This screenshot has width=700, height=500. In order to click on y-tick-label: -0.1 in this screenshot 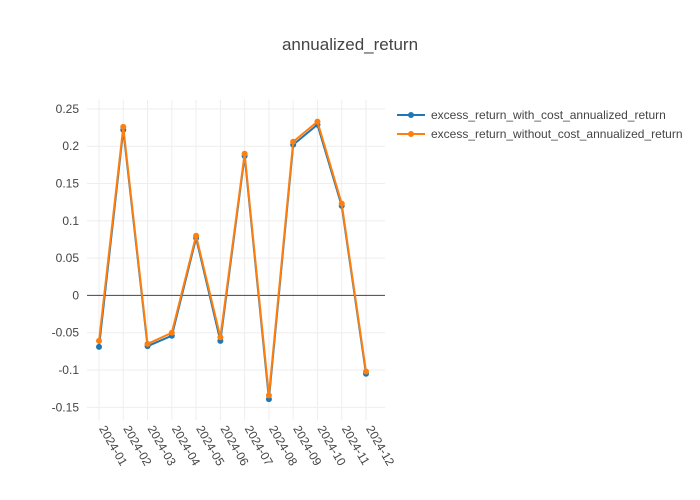, I will do `click(68, 370)`.